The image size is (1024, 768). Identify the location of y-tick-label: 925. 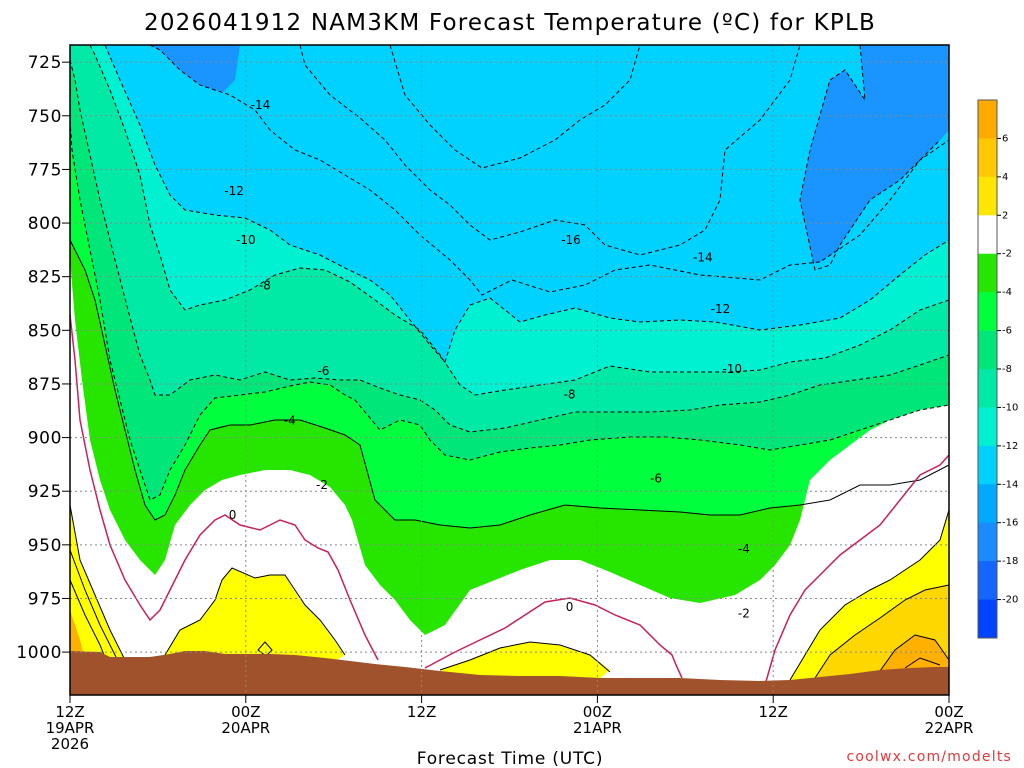
(45, 492).